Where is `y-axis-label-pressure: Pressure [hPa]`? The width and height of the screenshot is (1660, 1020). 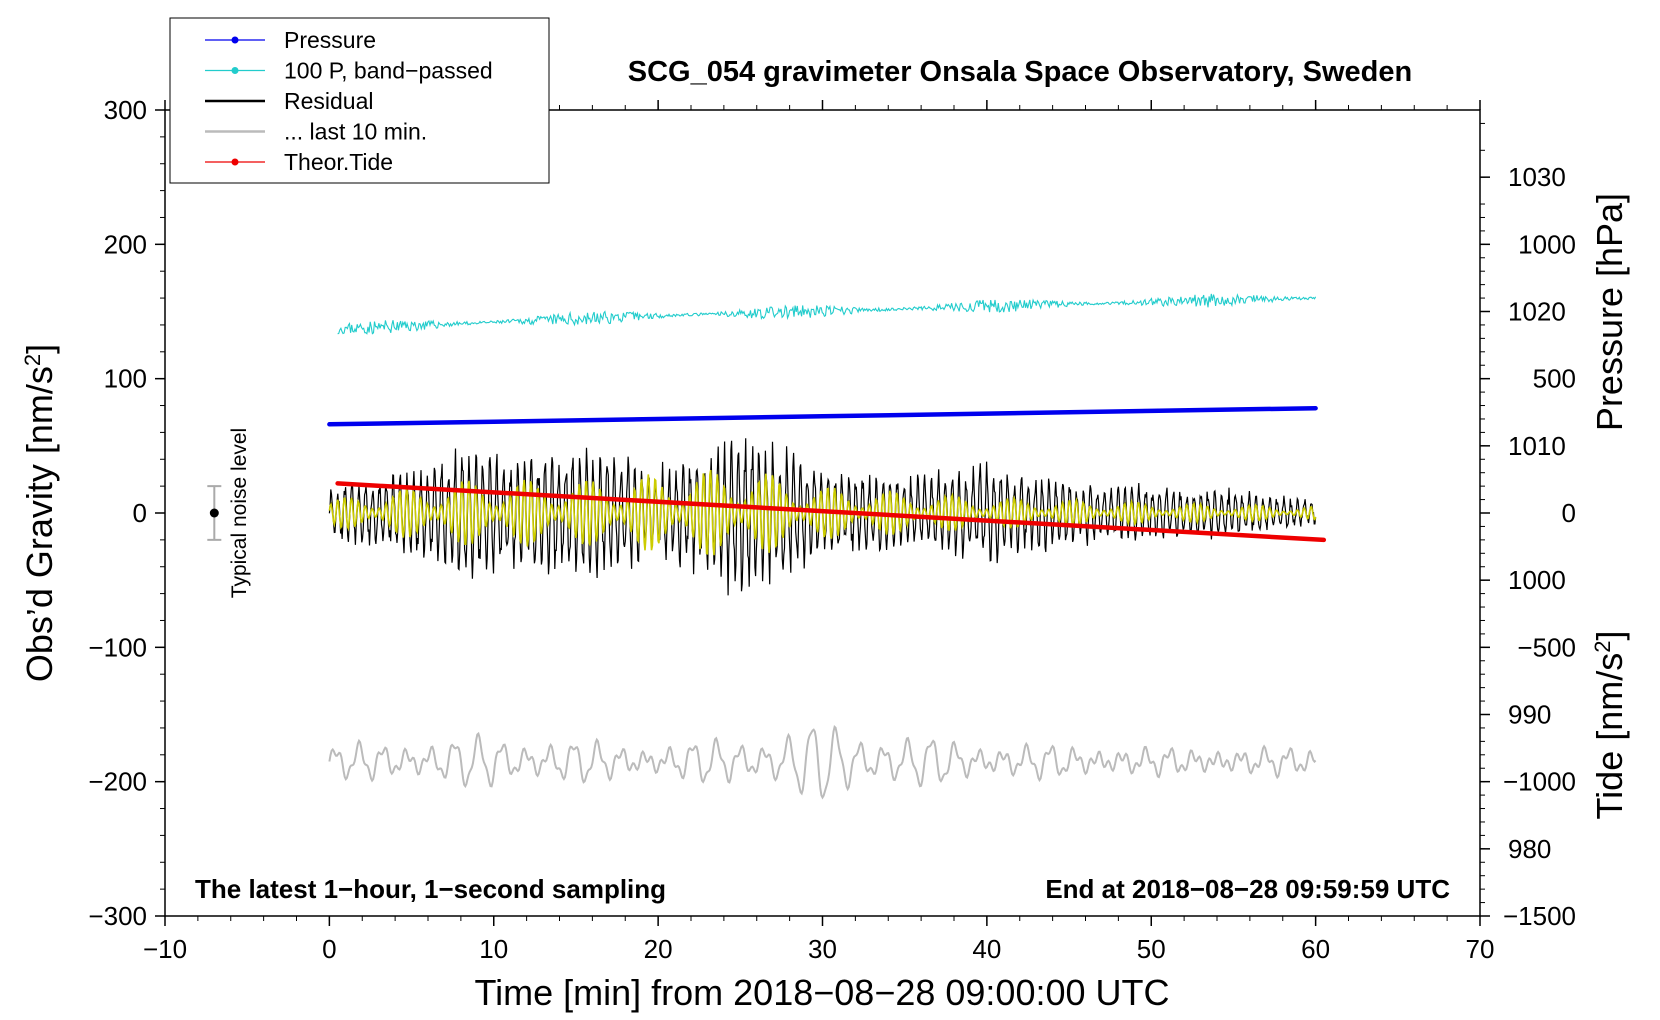 y-axis-label-pressure: Pressure [hPa] is located at coordinates (1609, 312).